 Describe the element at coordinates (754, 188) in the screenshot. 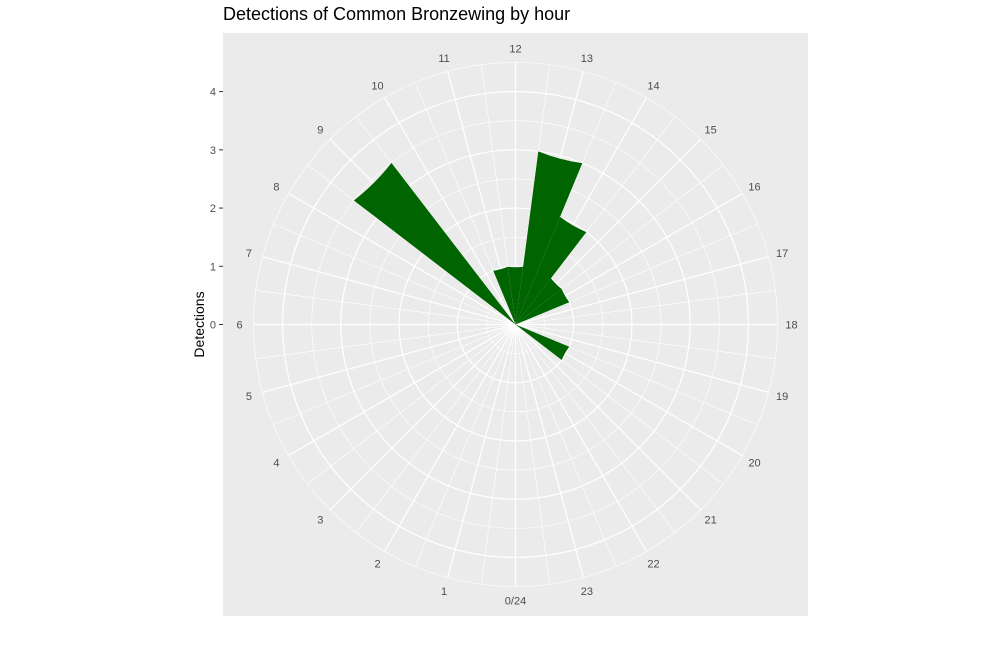

I see `x-tick-label: 16` at that location.